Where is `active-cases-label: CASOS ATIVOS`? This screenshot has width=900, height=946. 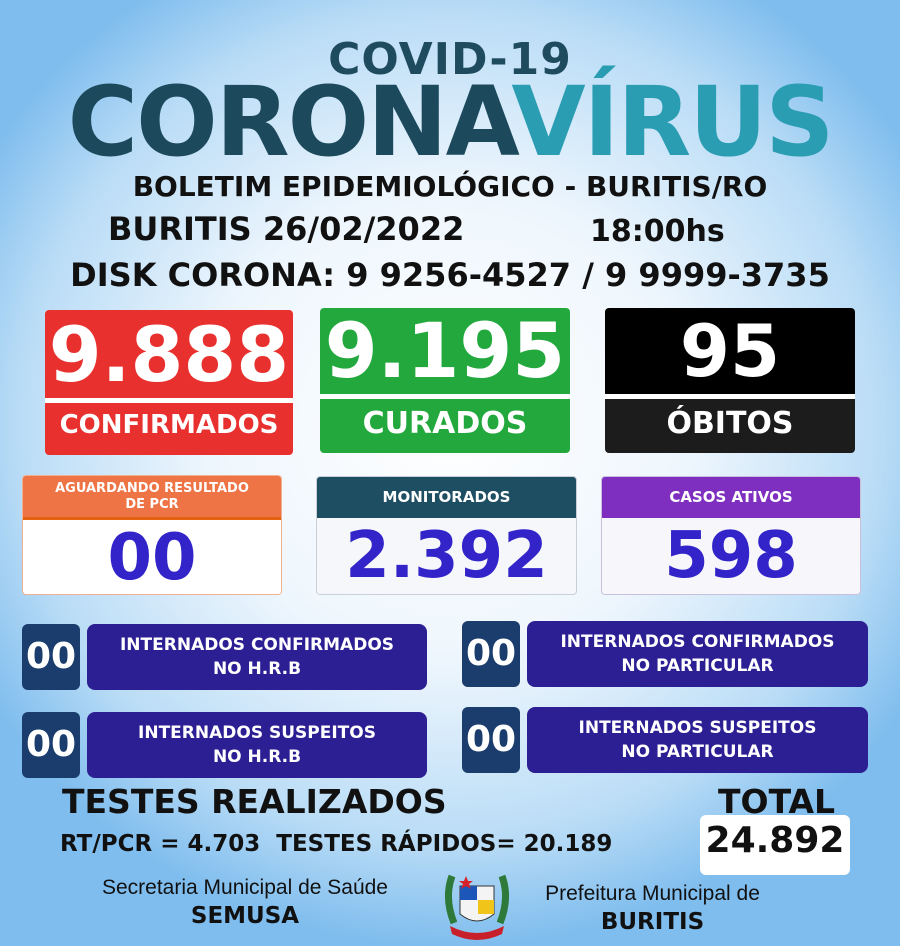 active-cases-label: CASOS ATIVOS is located at coordinates (731, 498).